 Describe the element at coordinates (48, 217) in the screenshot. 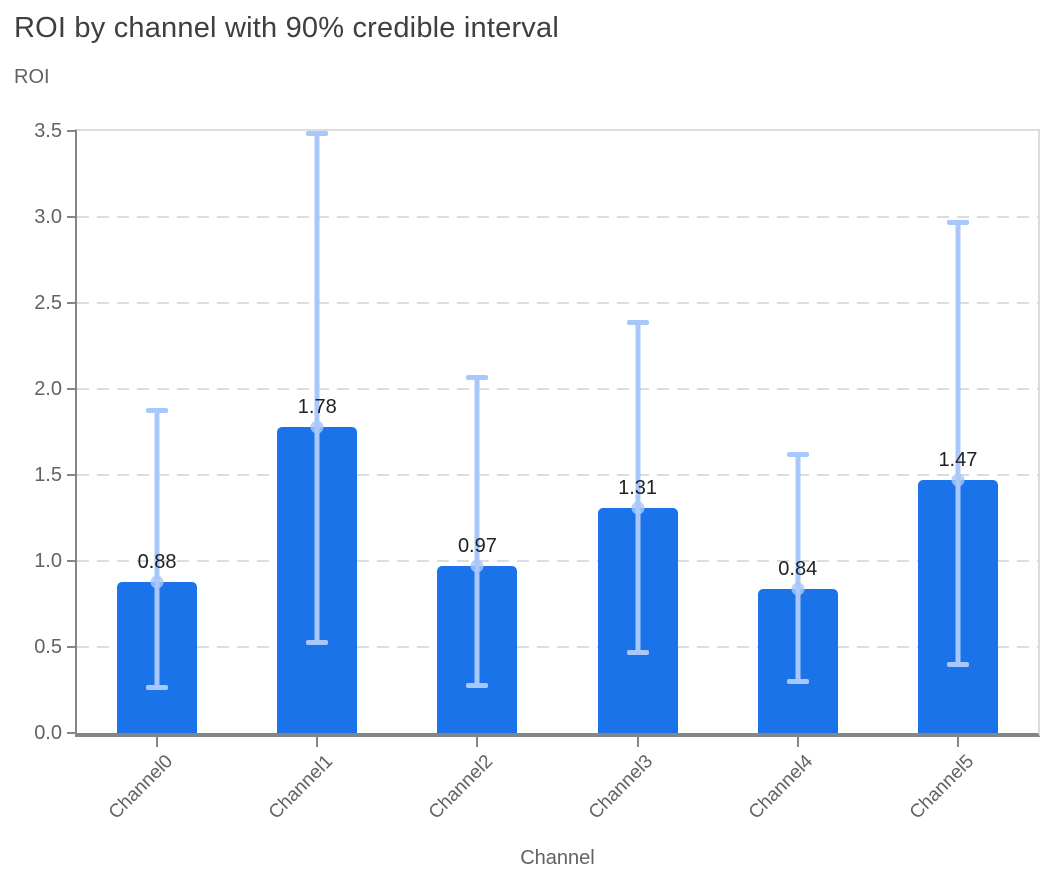

I see `y-axis-tick-label: 3.0` at that location.